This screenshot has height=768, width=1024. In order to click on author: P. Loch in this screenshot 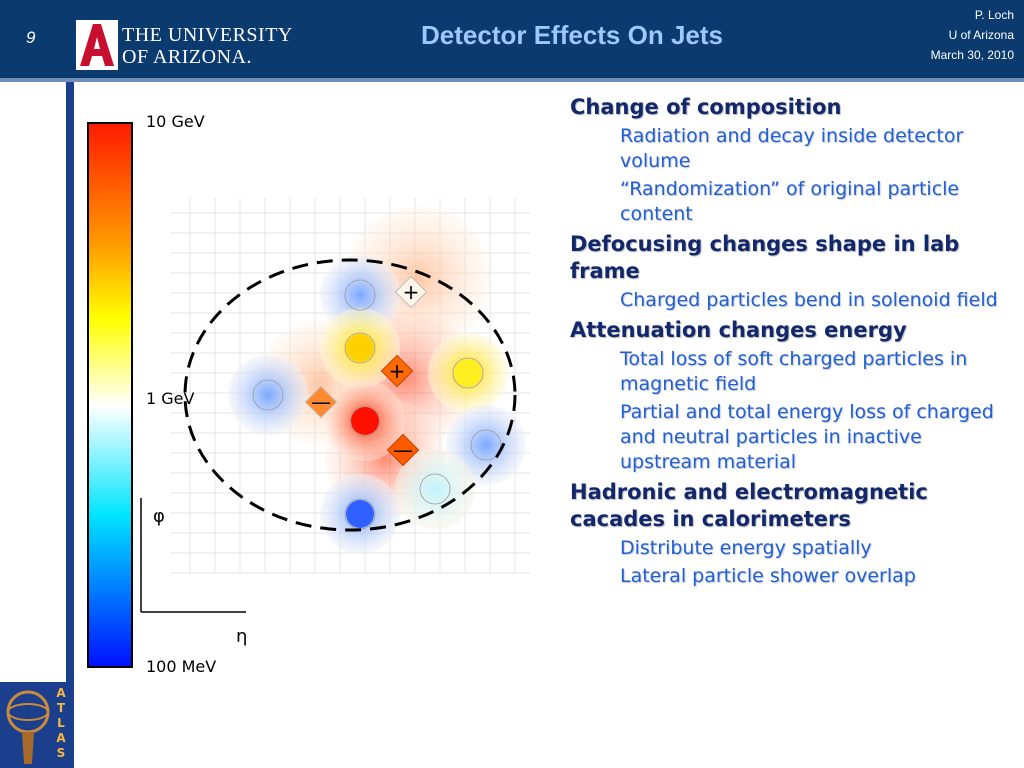, I will do `click(994, 15)`.